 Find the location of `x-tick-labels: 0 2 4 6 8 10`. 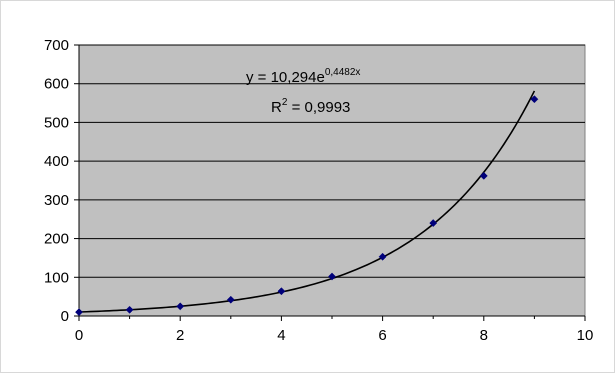

x-tick-labels: 0 2 4 6 8 10 is located at coordinates (334, 335).